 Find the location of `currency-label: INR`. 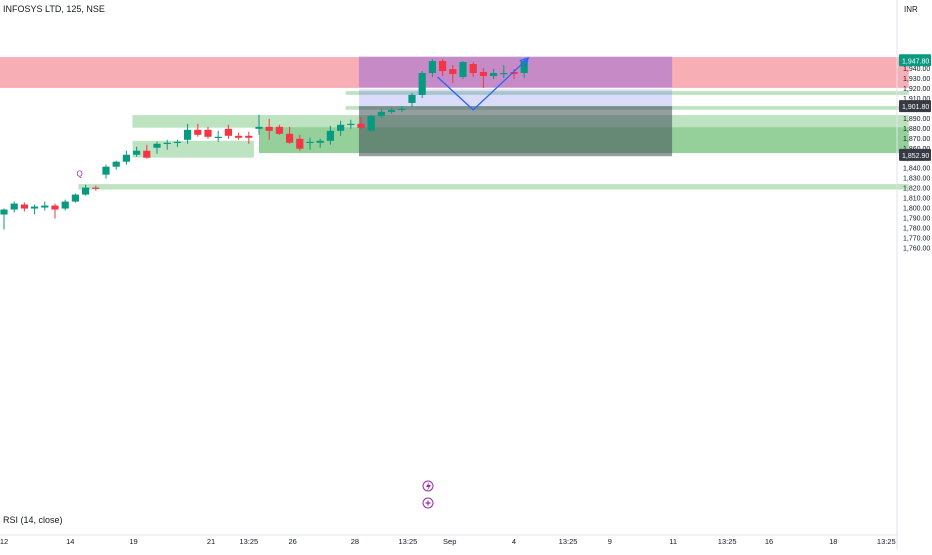

currency-label: INR is located at coordinates (911, 9).